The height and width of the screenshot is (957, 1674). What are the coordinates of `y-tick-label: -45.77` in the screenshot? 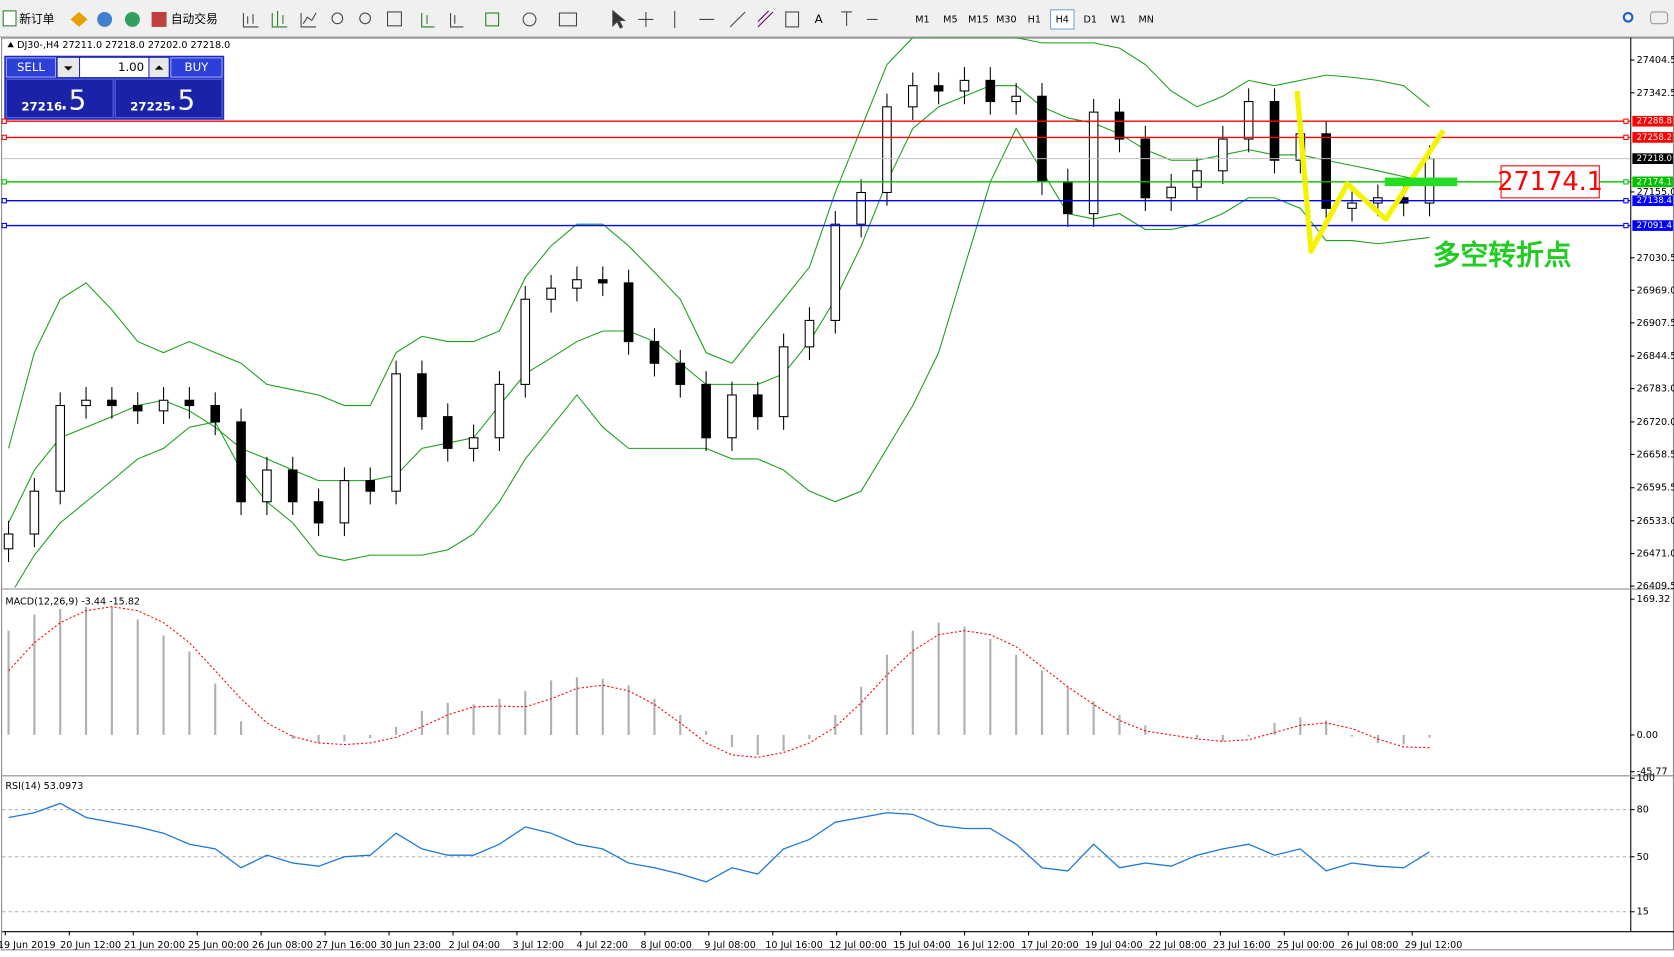 It's located at (1652, 772).